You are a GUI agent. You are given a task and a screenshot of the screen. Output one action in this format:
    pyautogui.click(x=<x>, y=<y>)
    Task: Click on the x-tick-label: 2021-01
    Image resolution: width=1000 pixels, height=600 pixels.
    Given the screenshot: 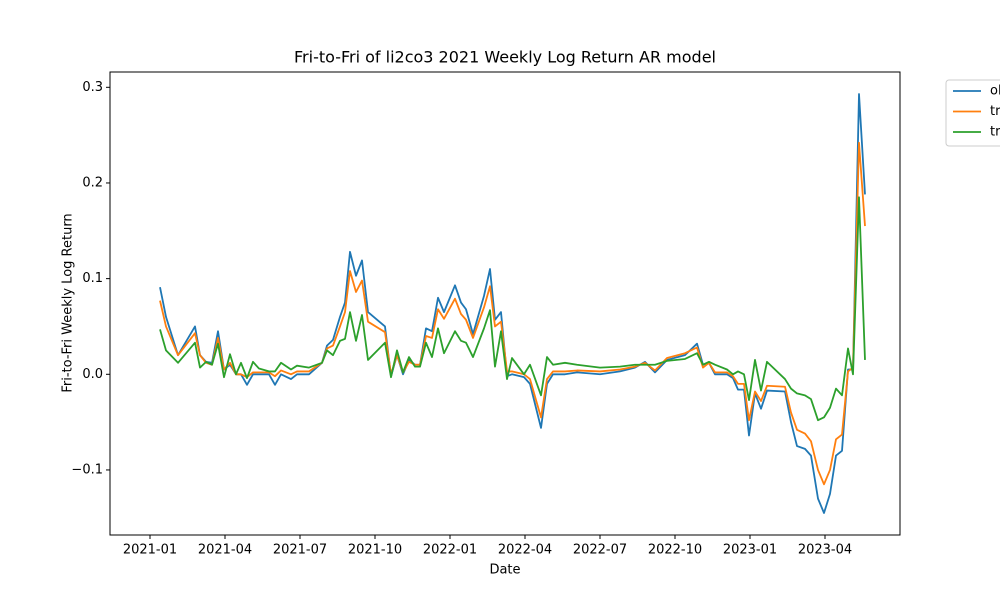 What is the action you would take?
    pyautogui.click(x=150, y=550)
    